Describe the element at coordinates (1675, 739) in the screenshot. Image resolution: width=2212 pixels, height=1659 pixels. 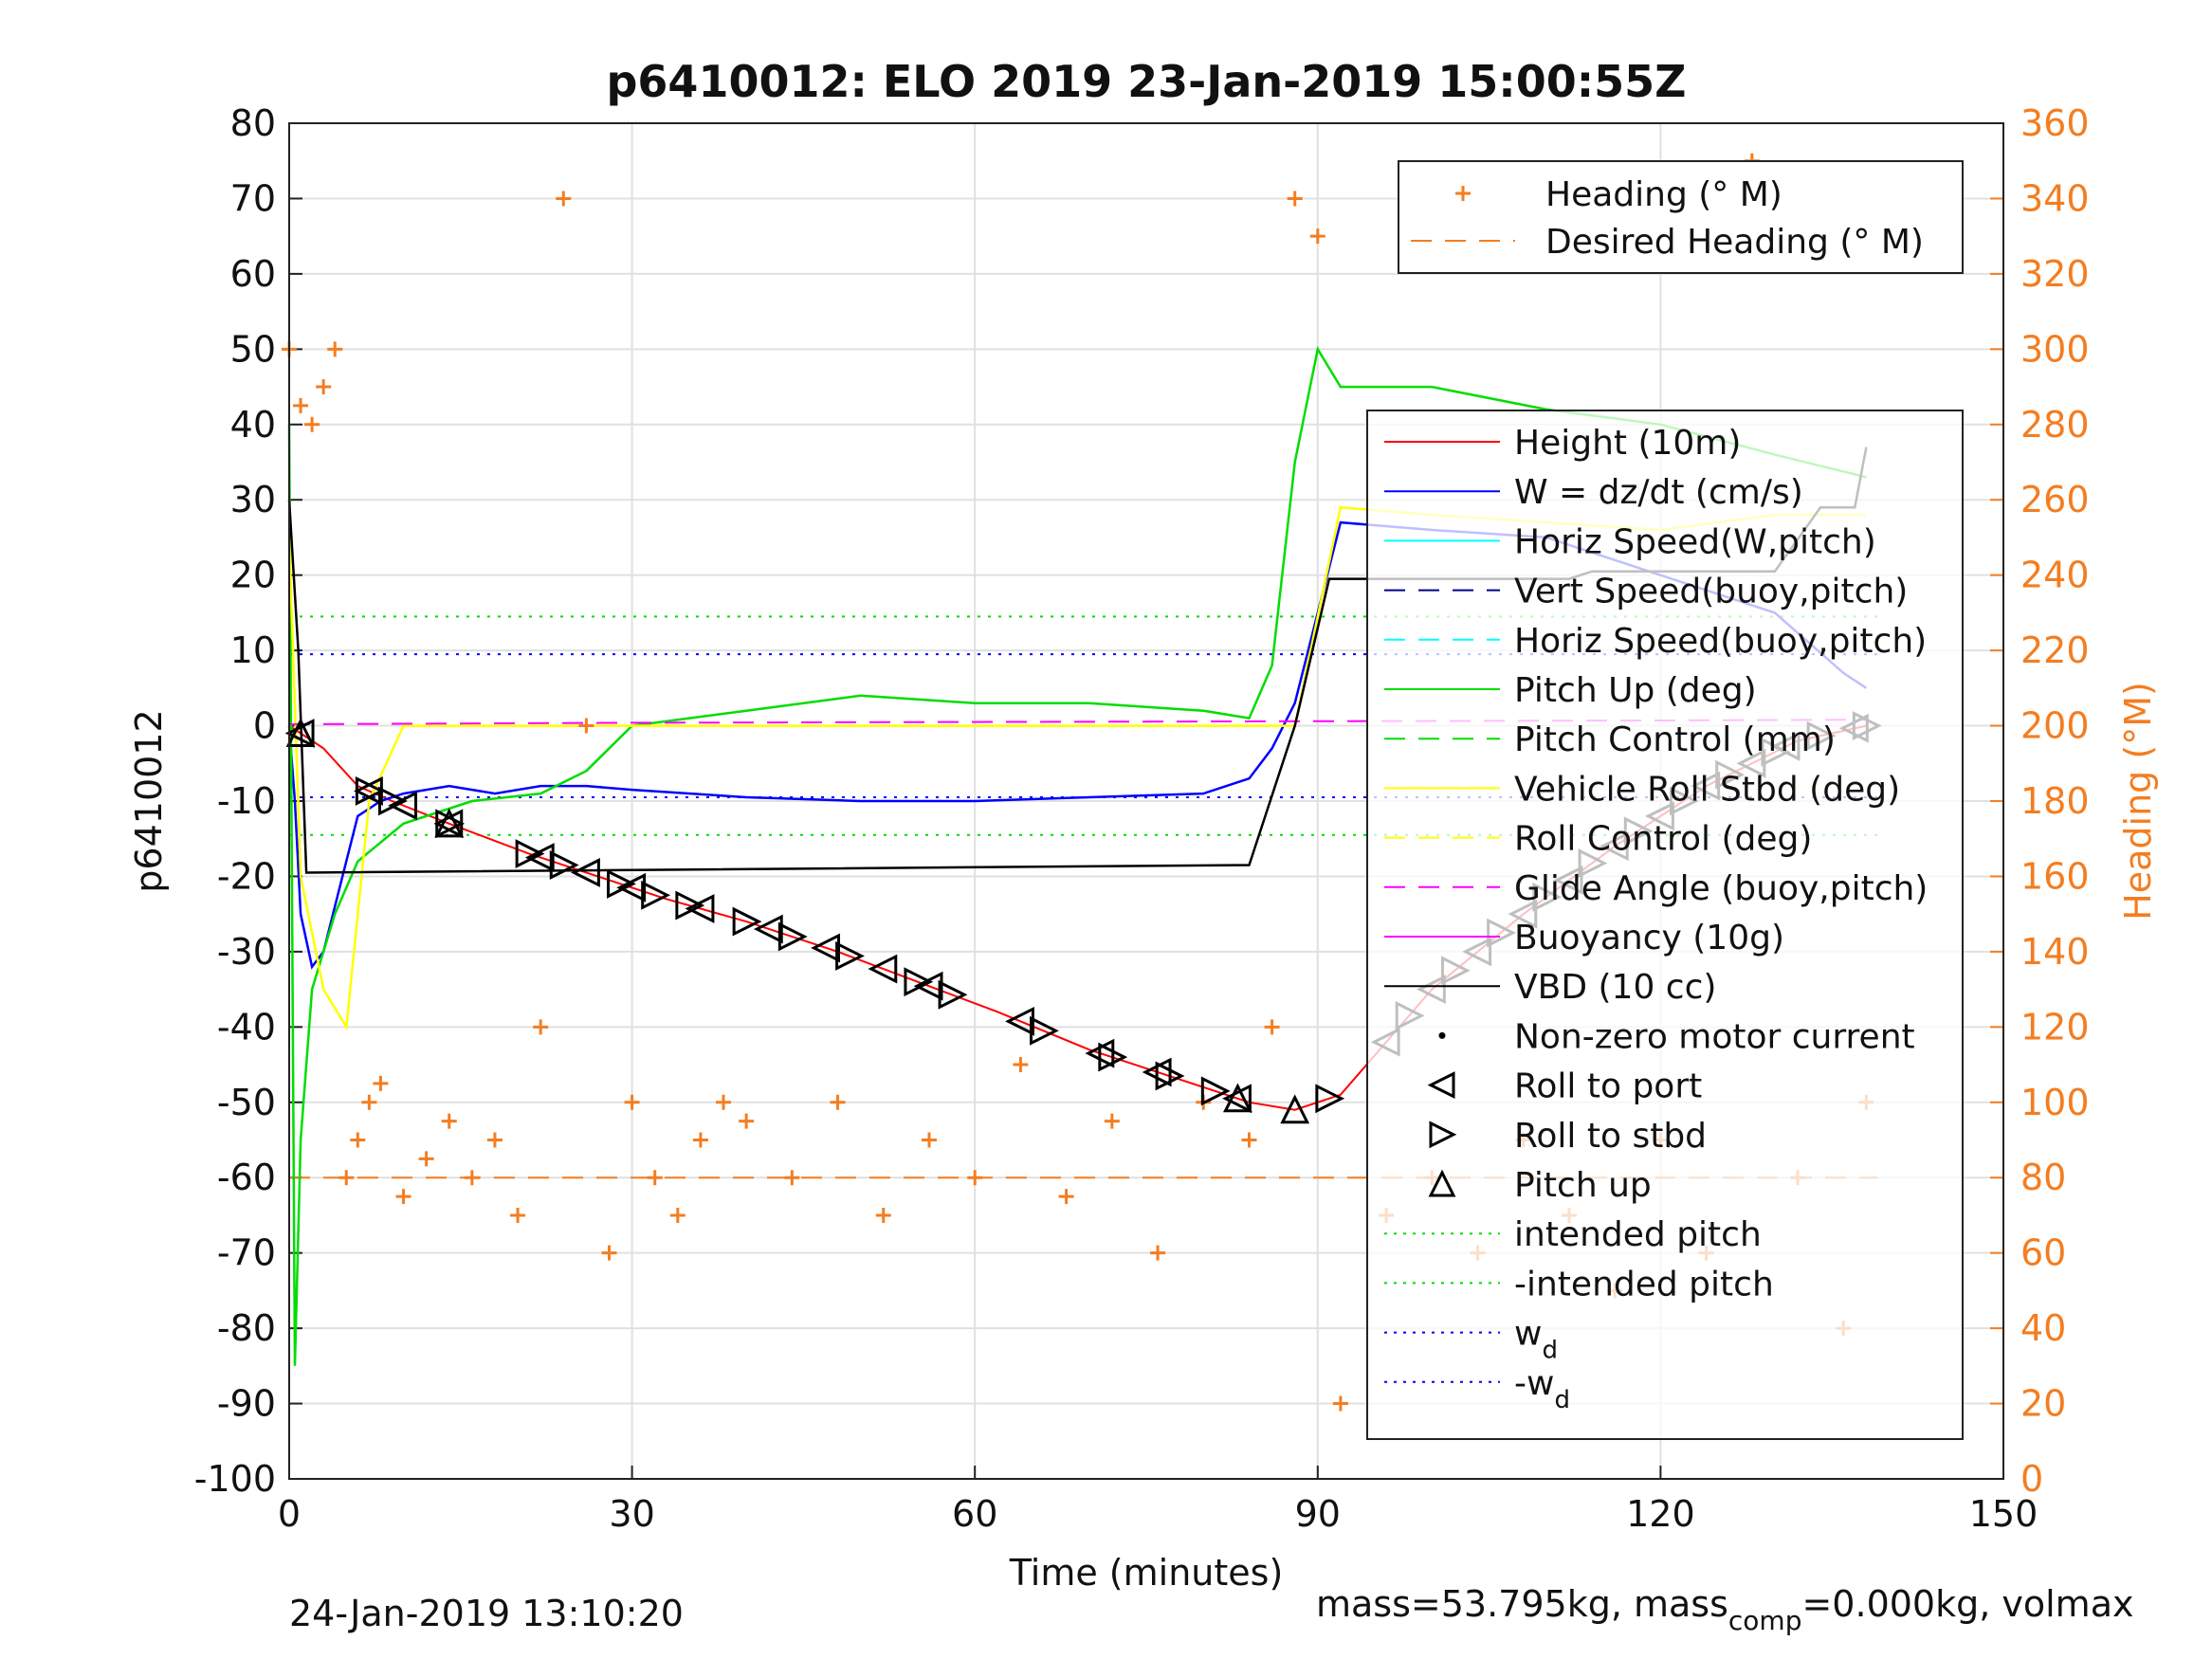
I see `legend-label: Pitch Control (mm)` at that location.